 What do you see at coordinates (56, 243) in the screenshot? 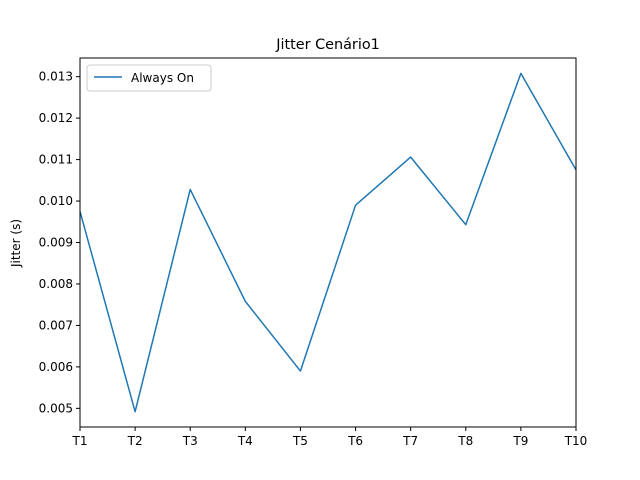
I see `y-tick-label: 0.009` at bounding box center [56, 243].